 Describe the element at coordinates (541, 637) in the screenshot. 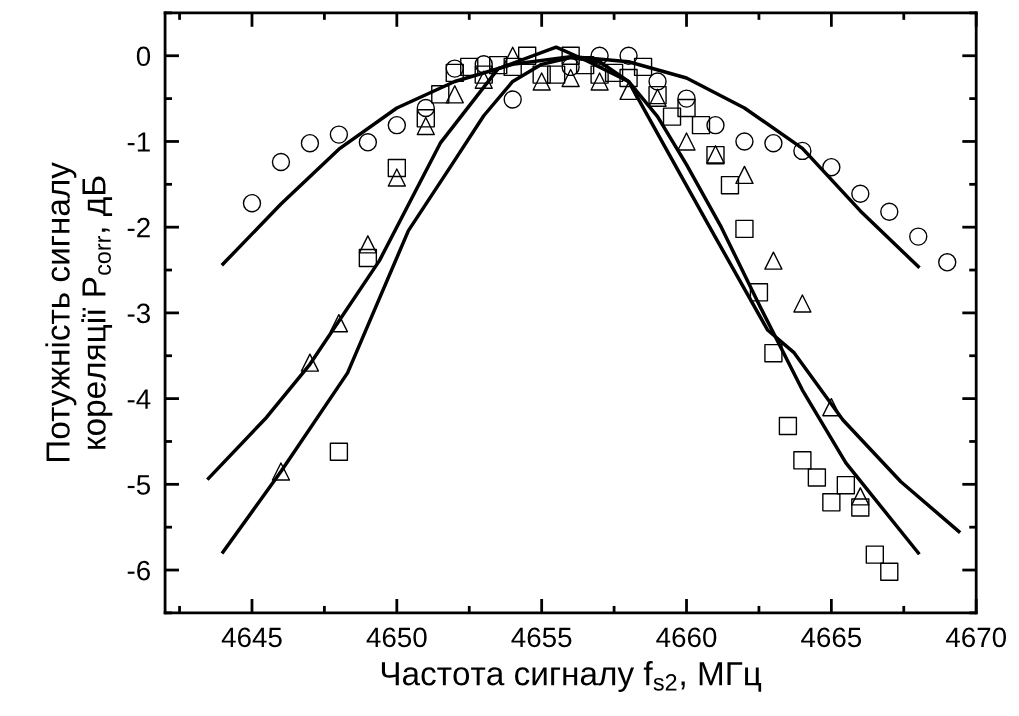

I see `x-tick-label: 4655` at that location.